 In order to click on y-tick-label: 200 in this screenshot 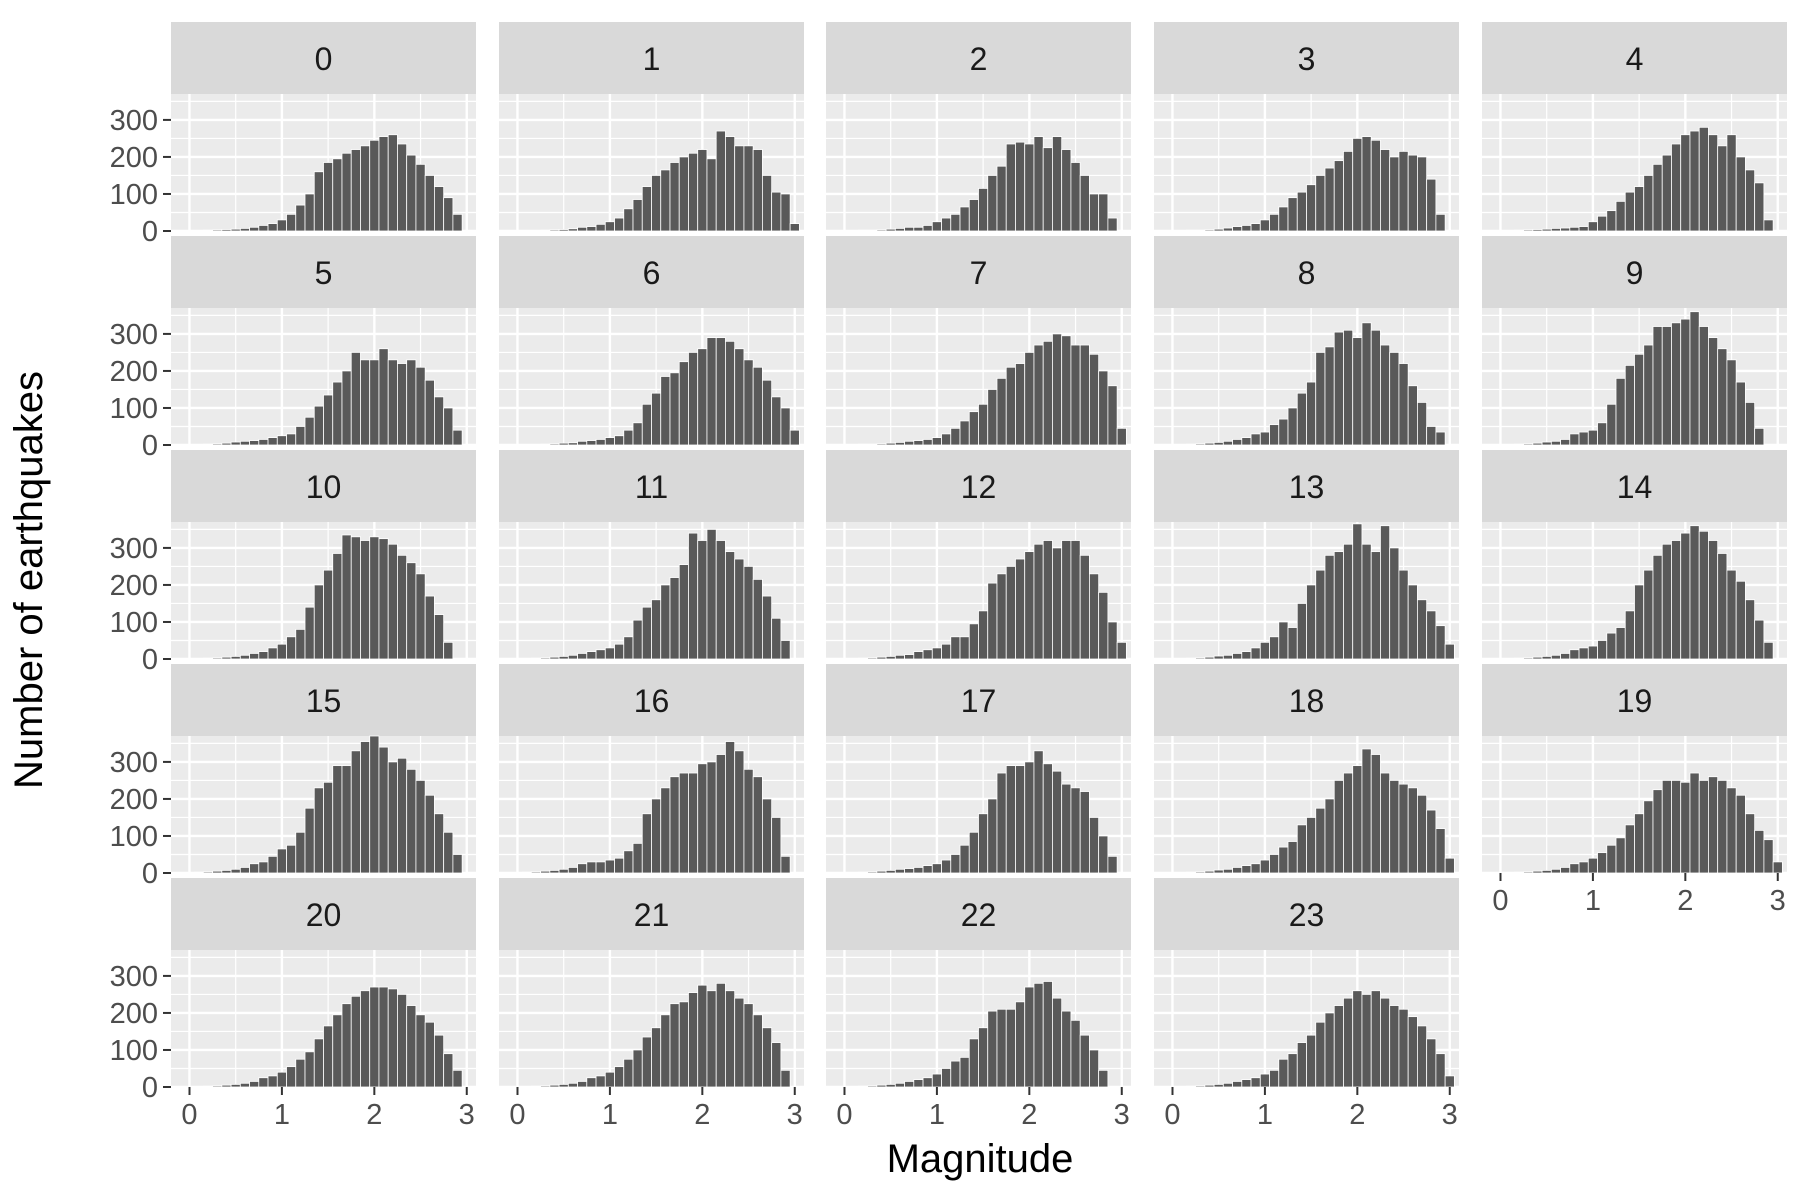, I will do `click(134, 158)`.